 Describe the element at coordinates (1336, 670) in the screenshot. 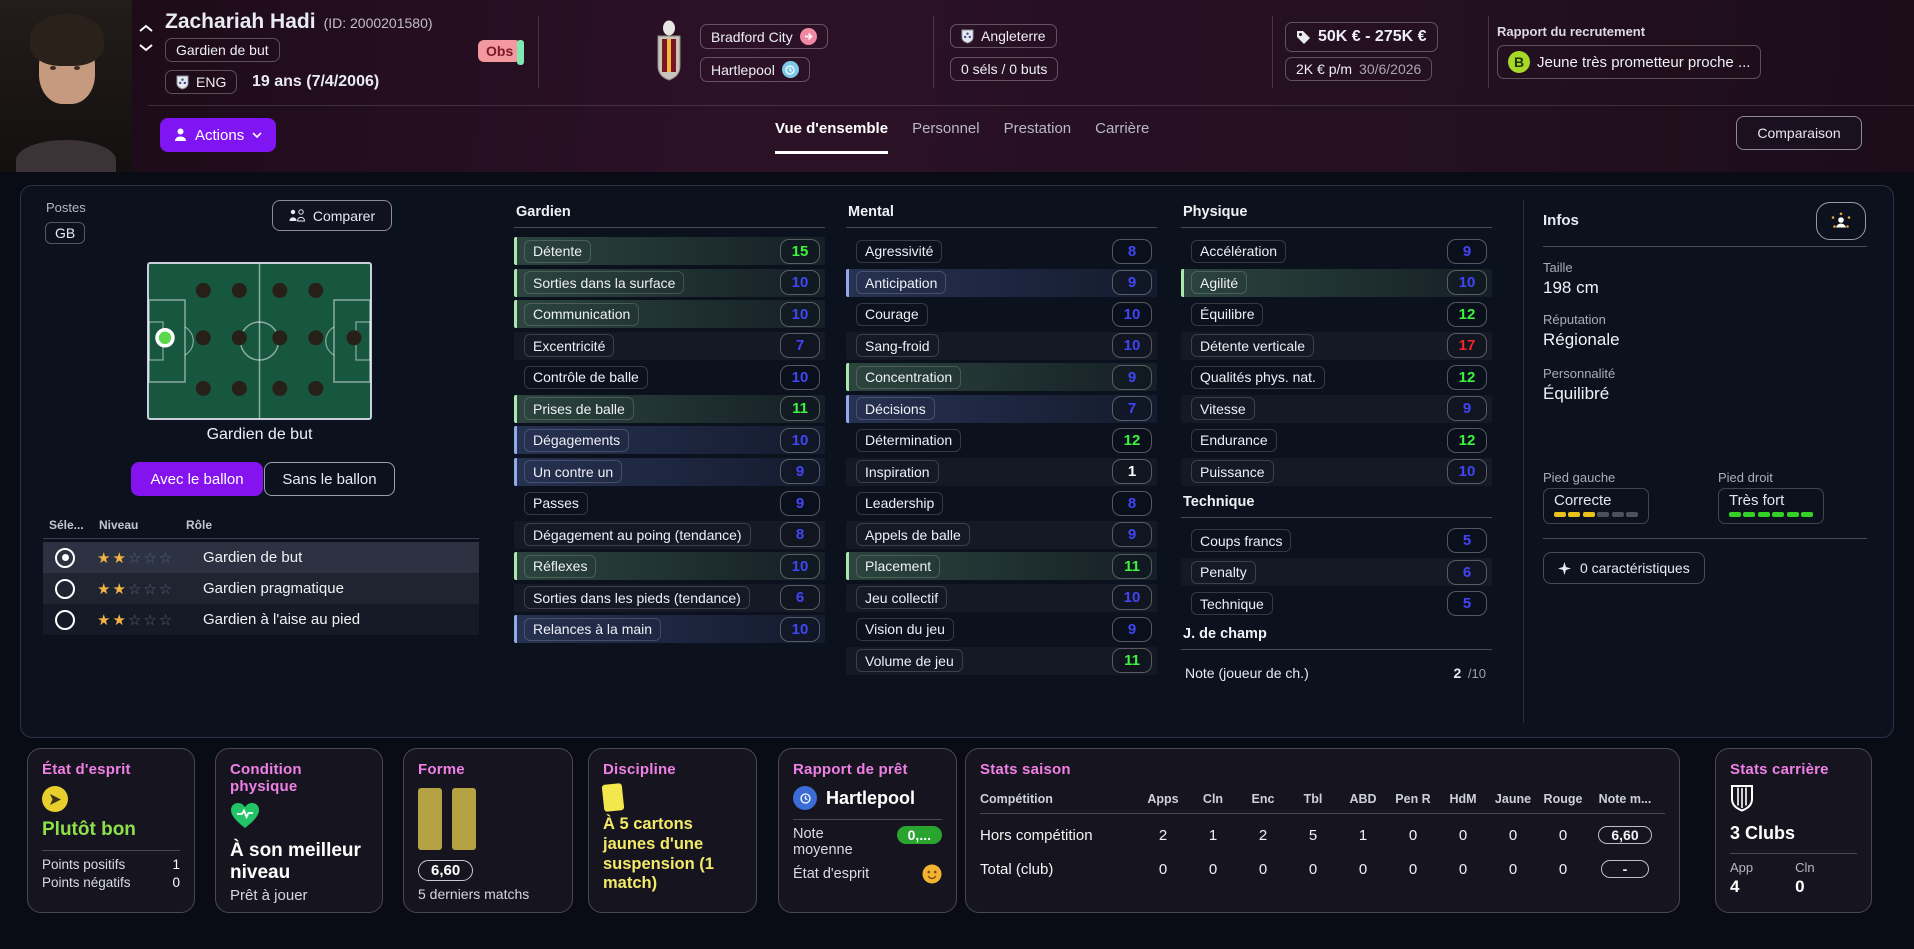

I see `outfield-rating-row: Note (joueur de ch.) 2 /10` at that location.